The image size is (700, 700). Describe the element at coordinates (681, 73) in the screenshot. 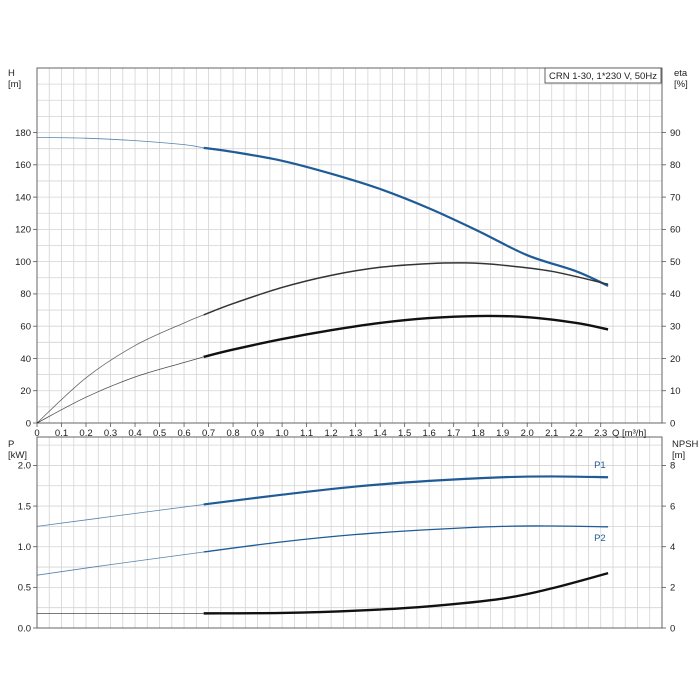

I see `right-axis-title: eta` at that location.